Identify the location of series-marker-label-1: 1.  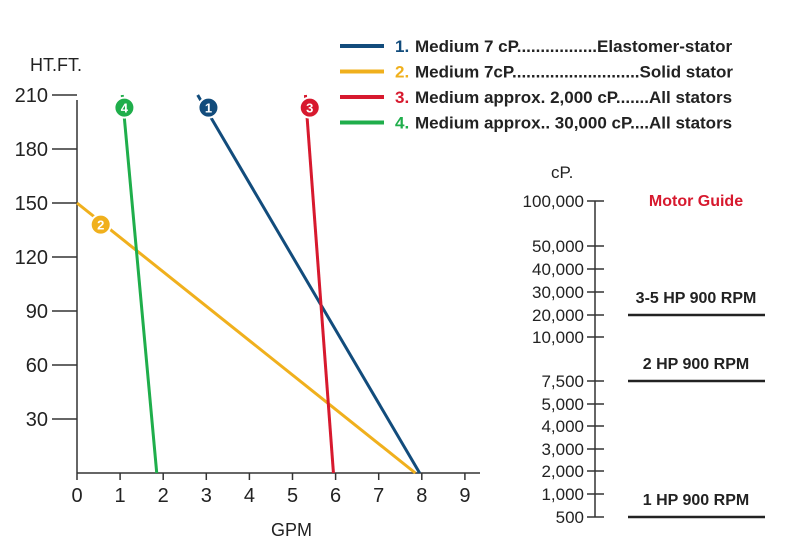
(208, 108).